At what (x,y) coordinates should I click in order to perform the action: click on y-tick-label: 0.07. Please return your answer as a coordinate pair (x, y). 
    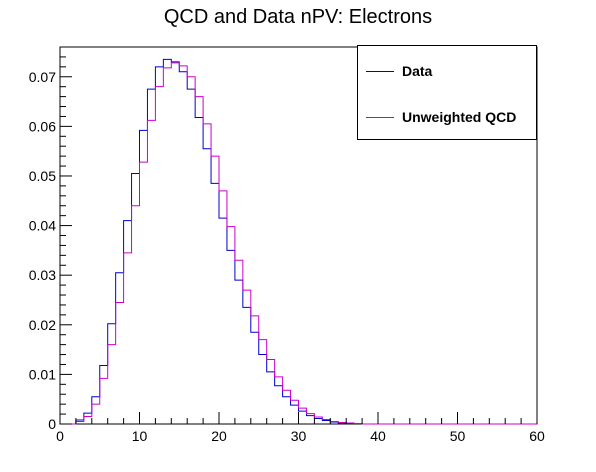
    Looking at the image, I should click on (42, 77).